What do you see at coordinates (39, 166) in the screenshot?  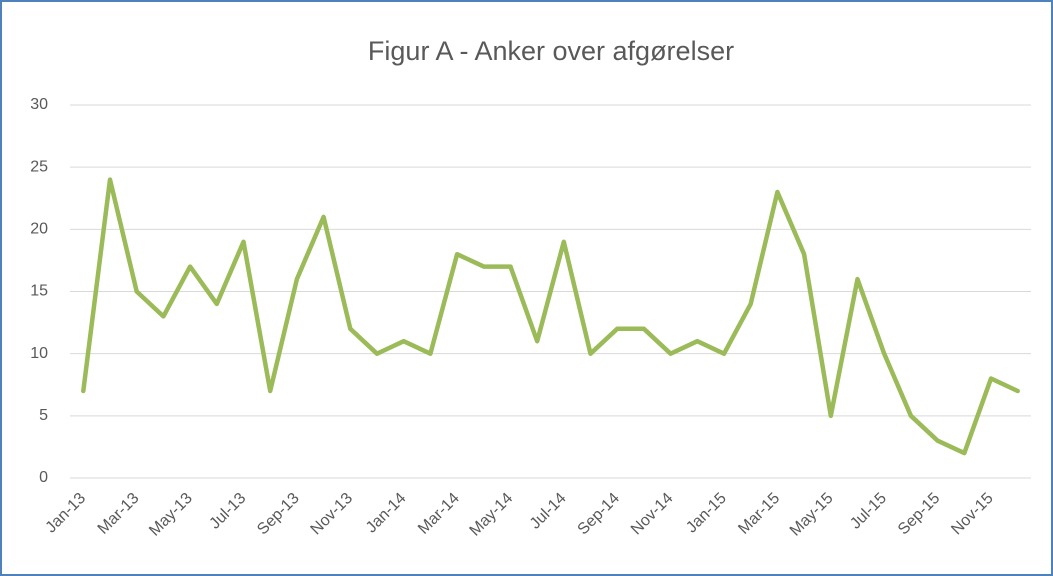 I see `y-tick-label: 25` at bounding box center [39, 166].